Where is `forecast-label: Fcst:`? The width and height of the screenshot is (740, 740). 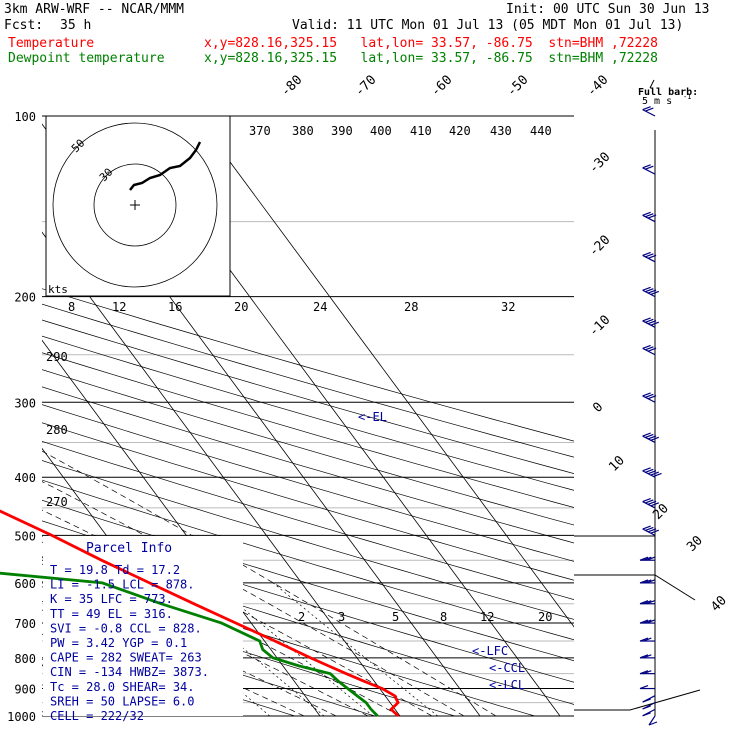
forecast-label: Fcst: is located at coordinates (24, 25).